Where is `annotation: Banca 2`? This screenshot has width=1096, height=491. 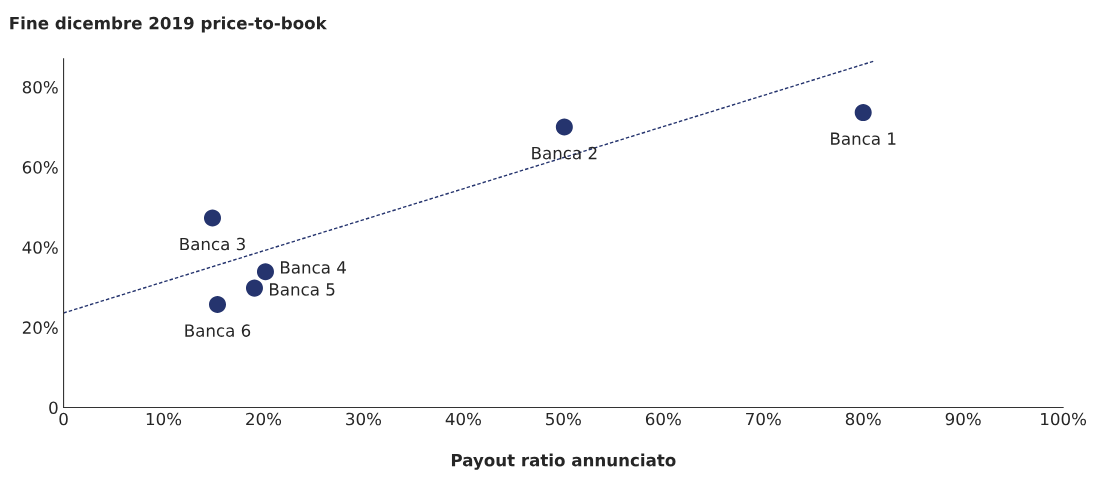
annotation: Banca 2 is located at coordinates (564, 153).